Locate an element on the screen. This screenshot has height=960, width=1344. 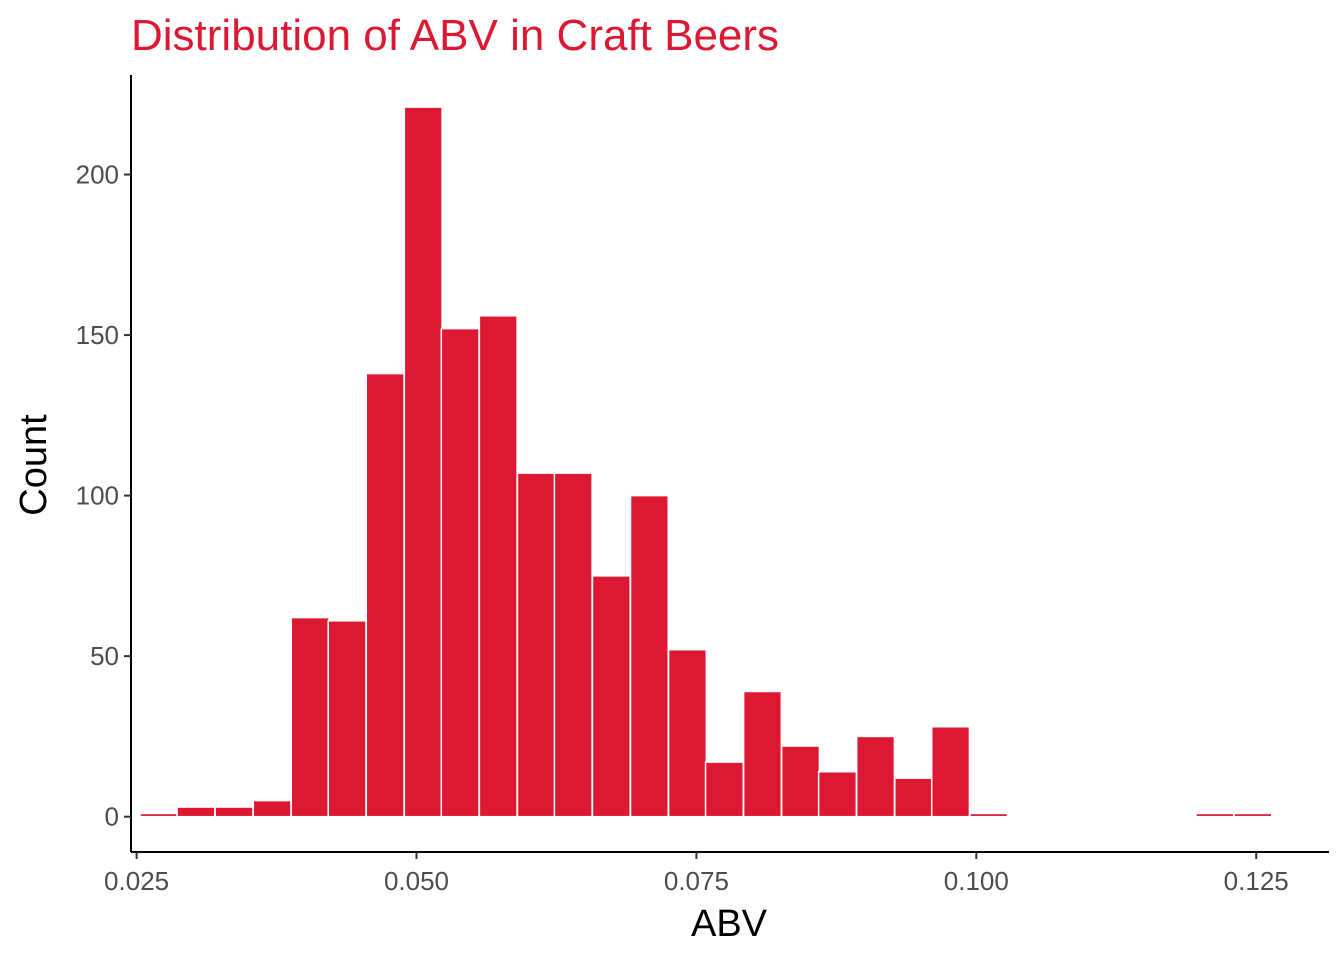
y-axis-title: Count is located at coordinates (34, 465).